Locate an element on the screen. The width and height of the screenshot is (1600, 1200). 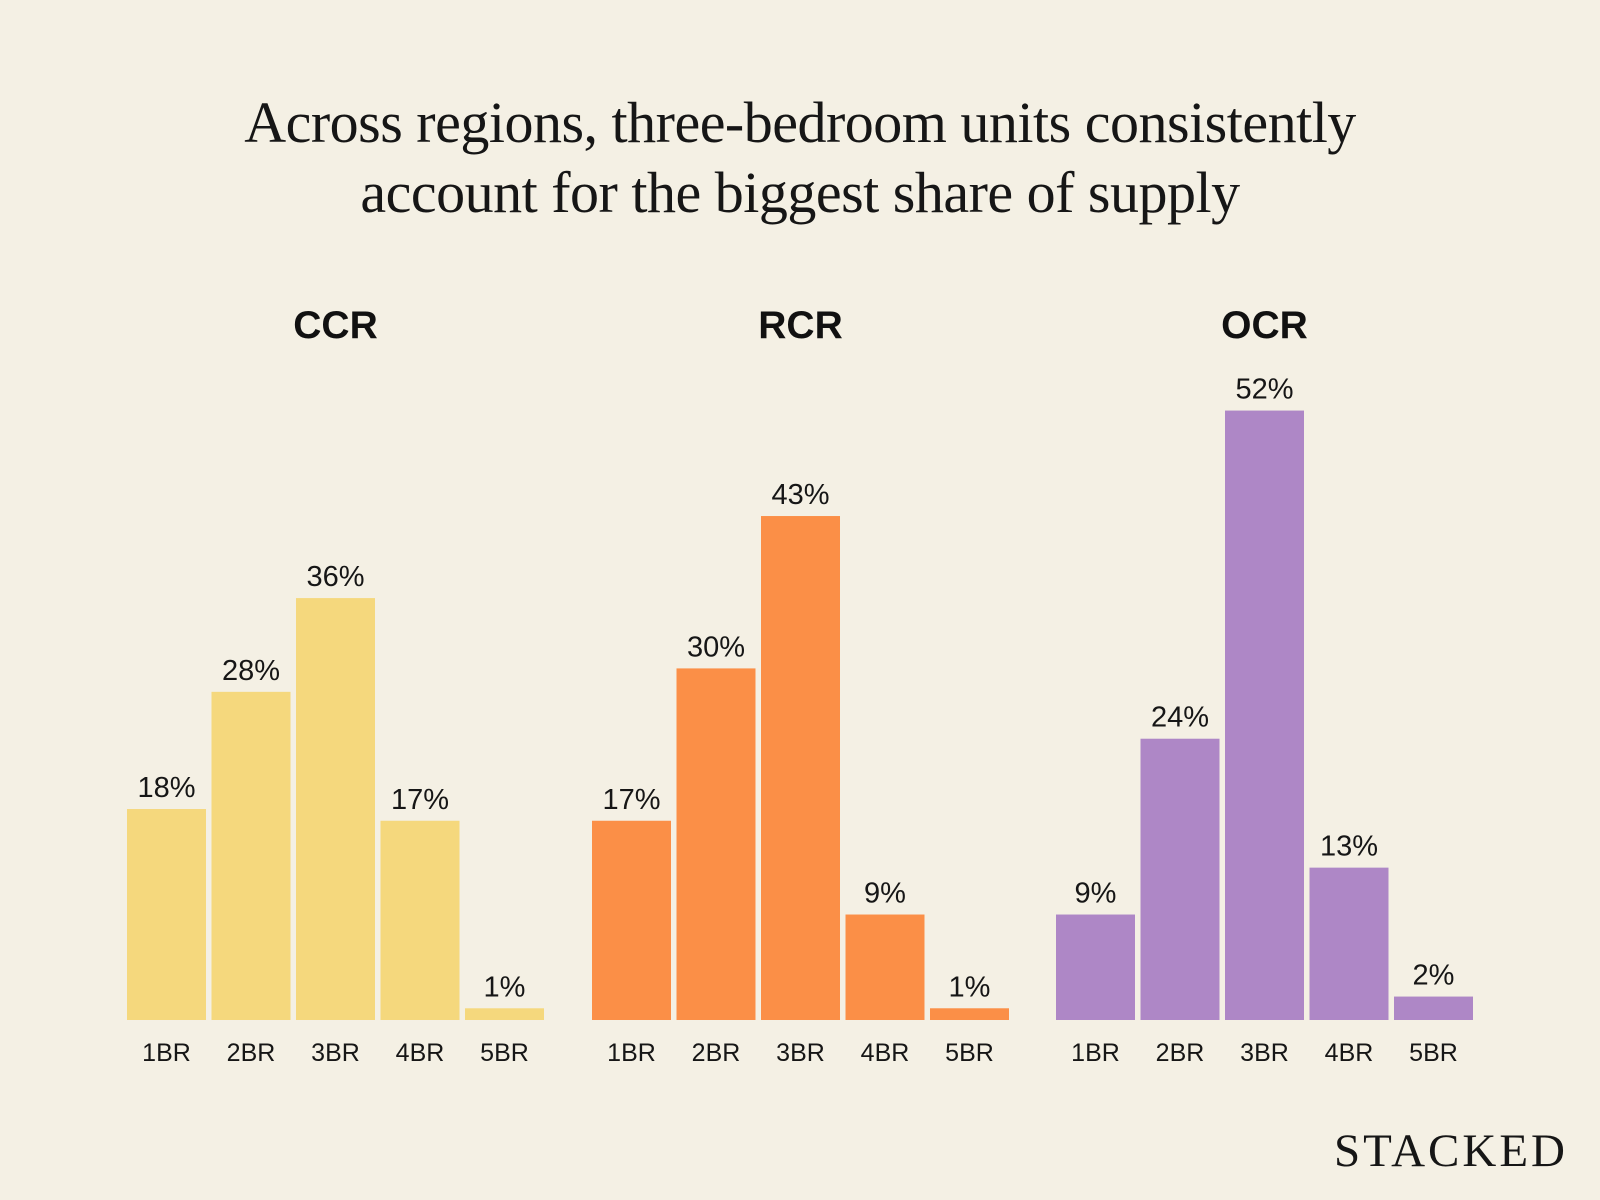
panel-title: RCR is located at coordinates (800, 325).